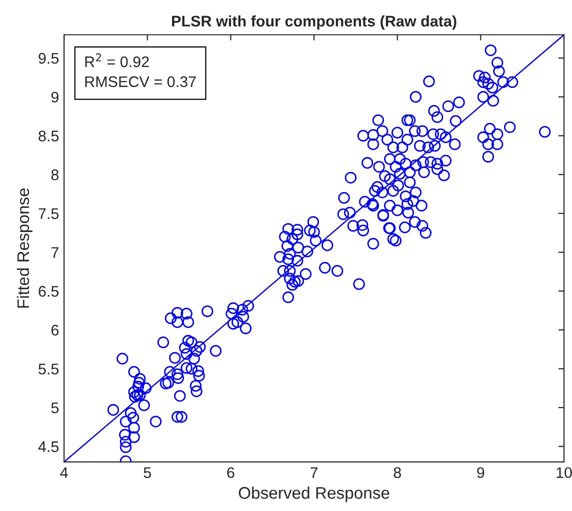 The height and width of the screenshot is (511, 572). What do you see at coordinates (24, 248) in the screenshot?
I see `y-axis-title: Fitted Response` at bounding box center [24, 248].